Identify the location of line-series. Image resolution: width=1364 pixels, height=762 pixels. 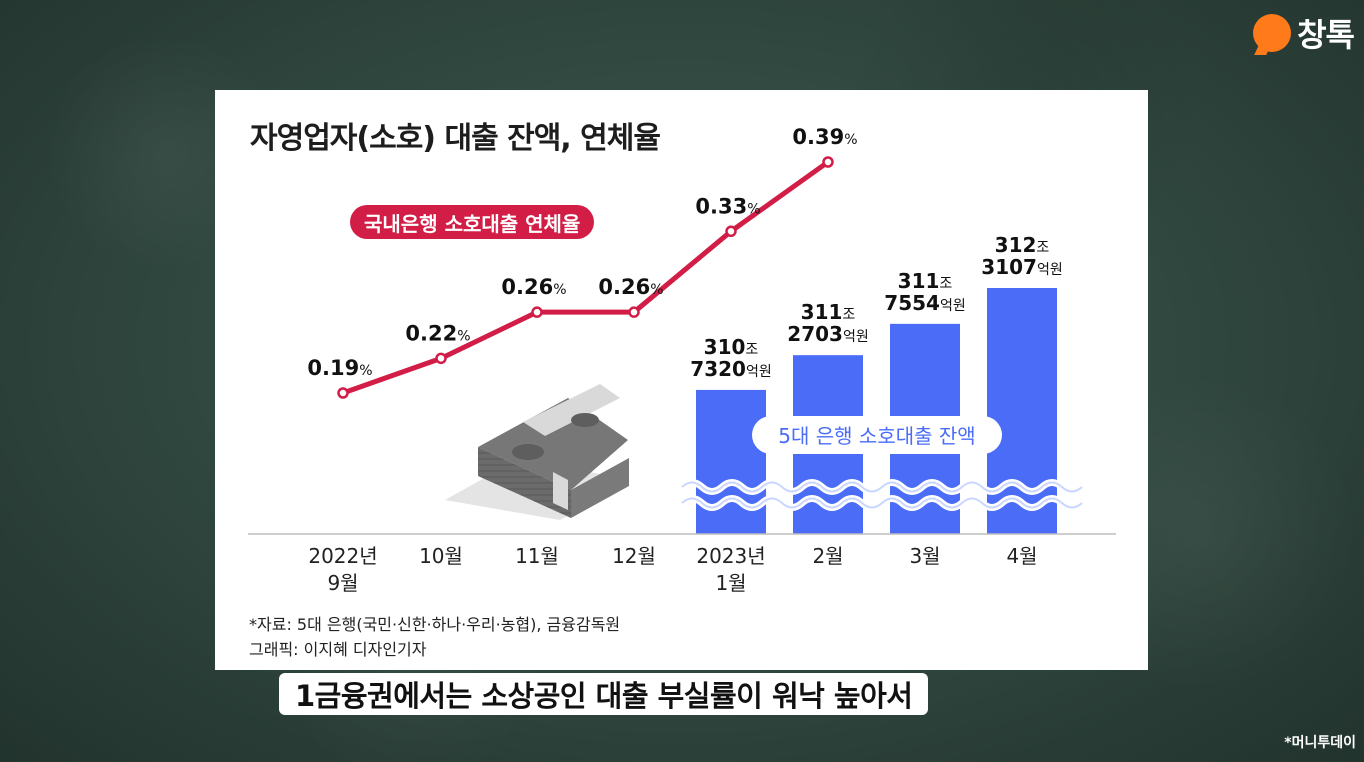
(586, 277).